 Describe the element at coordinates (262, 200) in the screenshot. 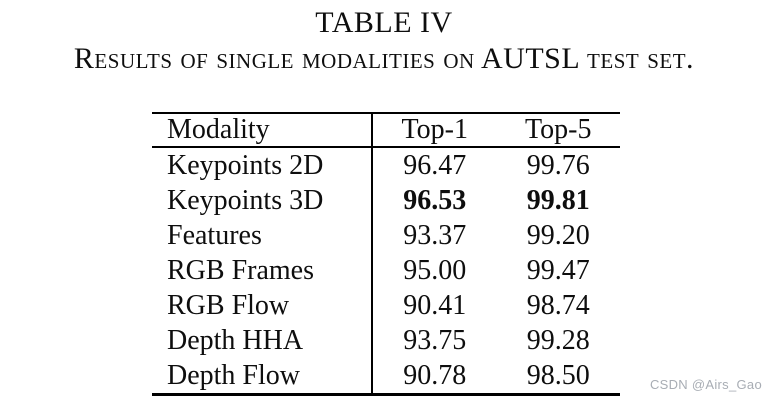

I see `modality-cell: Keypoints 3D` at that location.